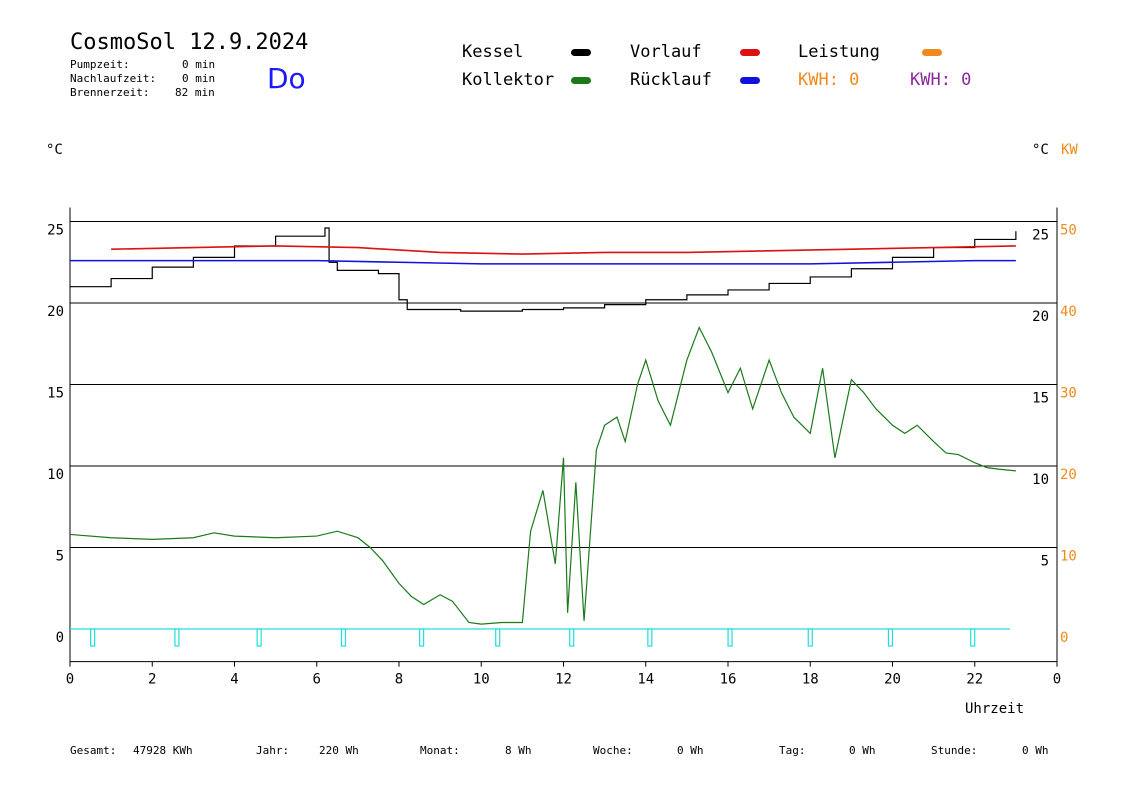 Image resolution: width=1148 pixels, height=812 pixels. Describe the element at coordinates (54, 150) in the screenshot. I see `left-axis-unit: °C` at that location.